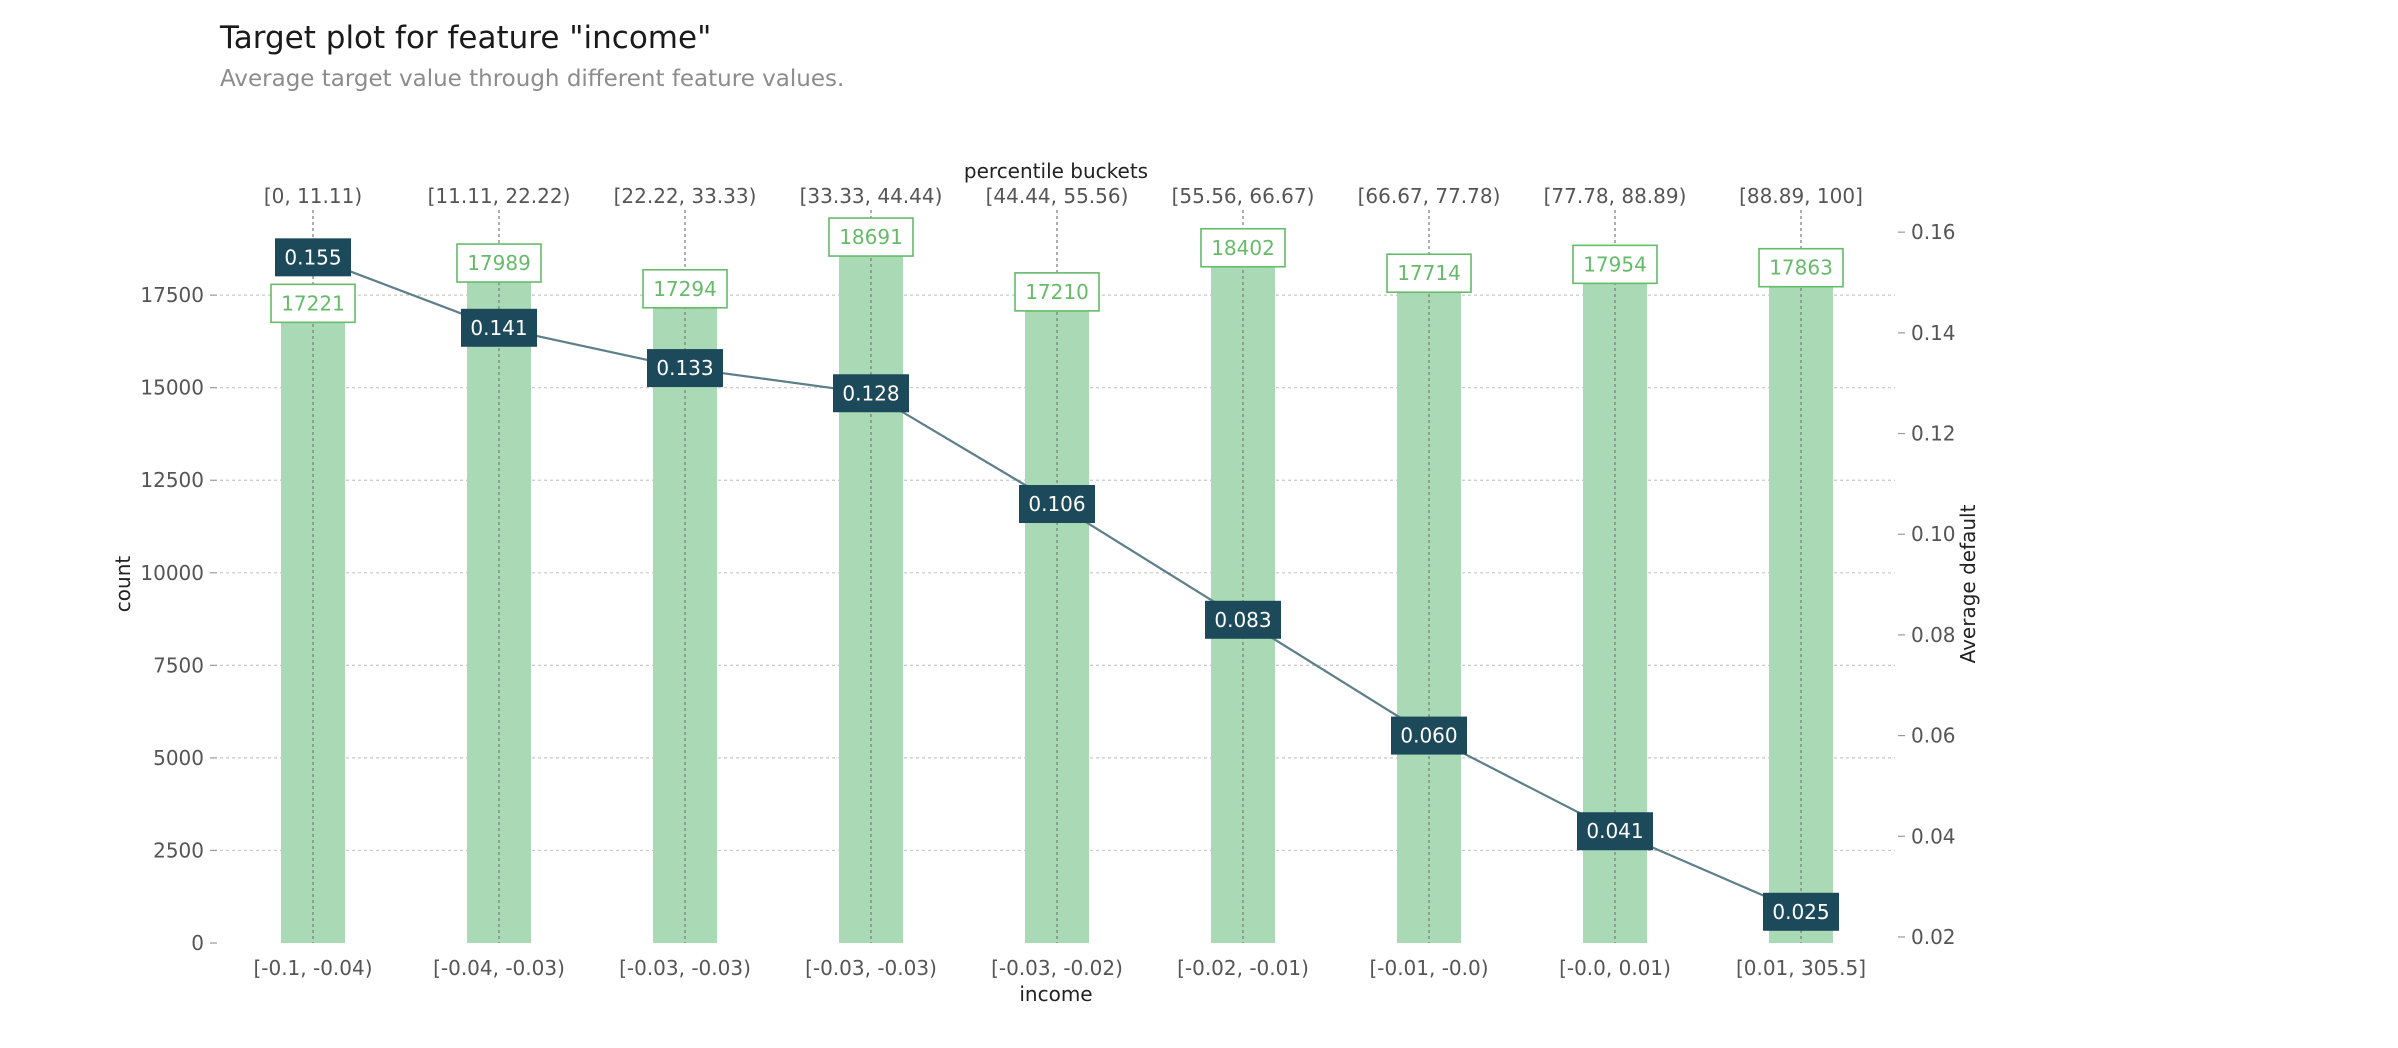 Image resolution: width=2398 pixels, height=1048 pixels. Describe the element at coordinates (172, 295) in the screenshot. I see `ytick-label-left: 17500` at that location.